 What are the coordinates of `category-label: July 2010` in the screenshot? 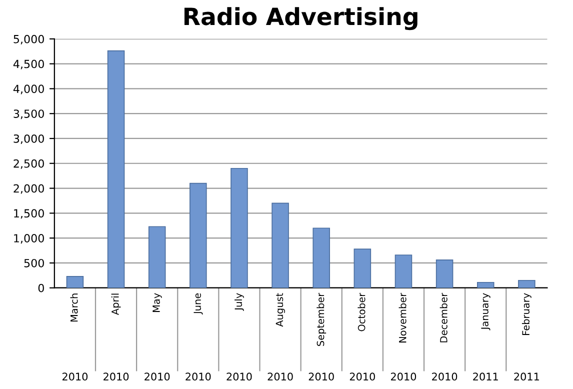 It's located at (239, 337).